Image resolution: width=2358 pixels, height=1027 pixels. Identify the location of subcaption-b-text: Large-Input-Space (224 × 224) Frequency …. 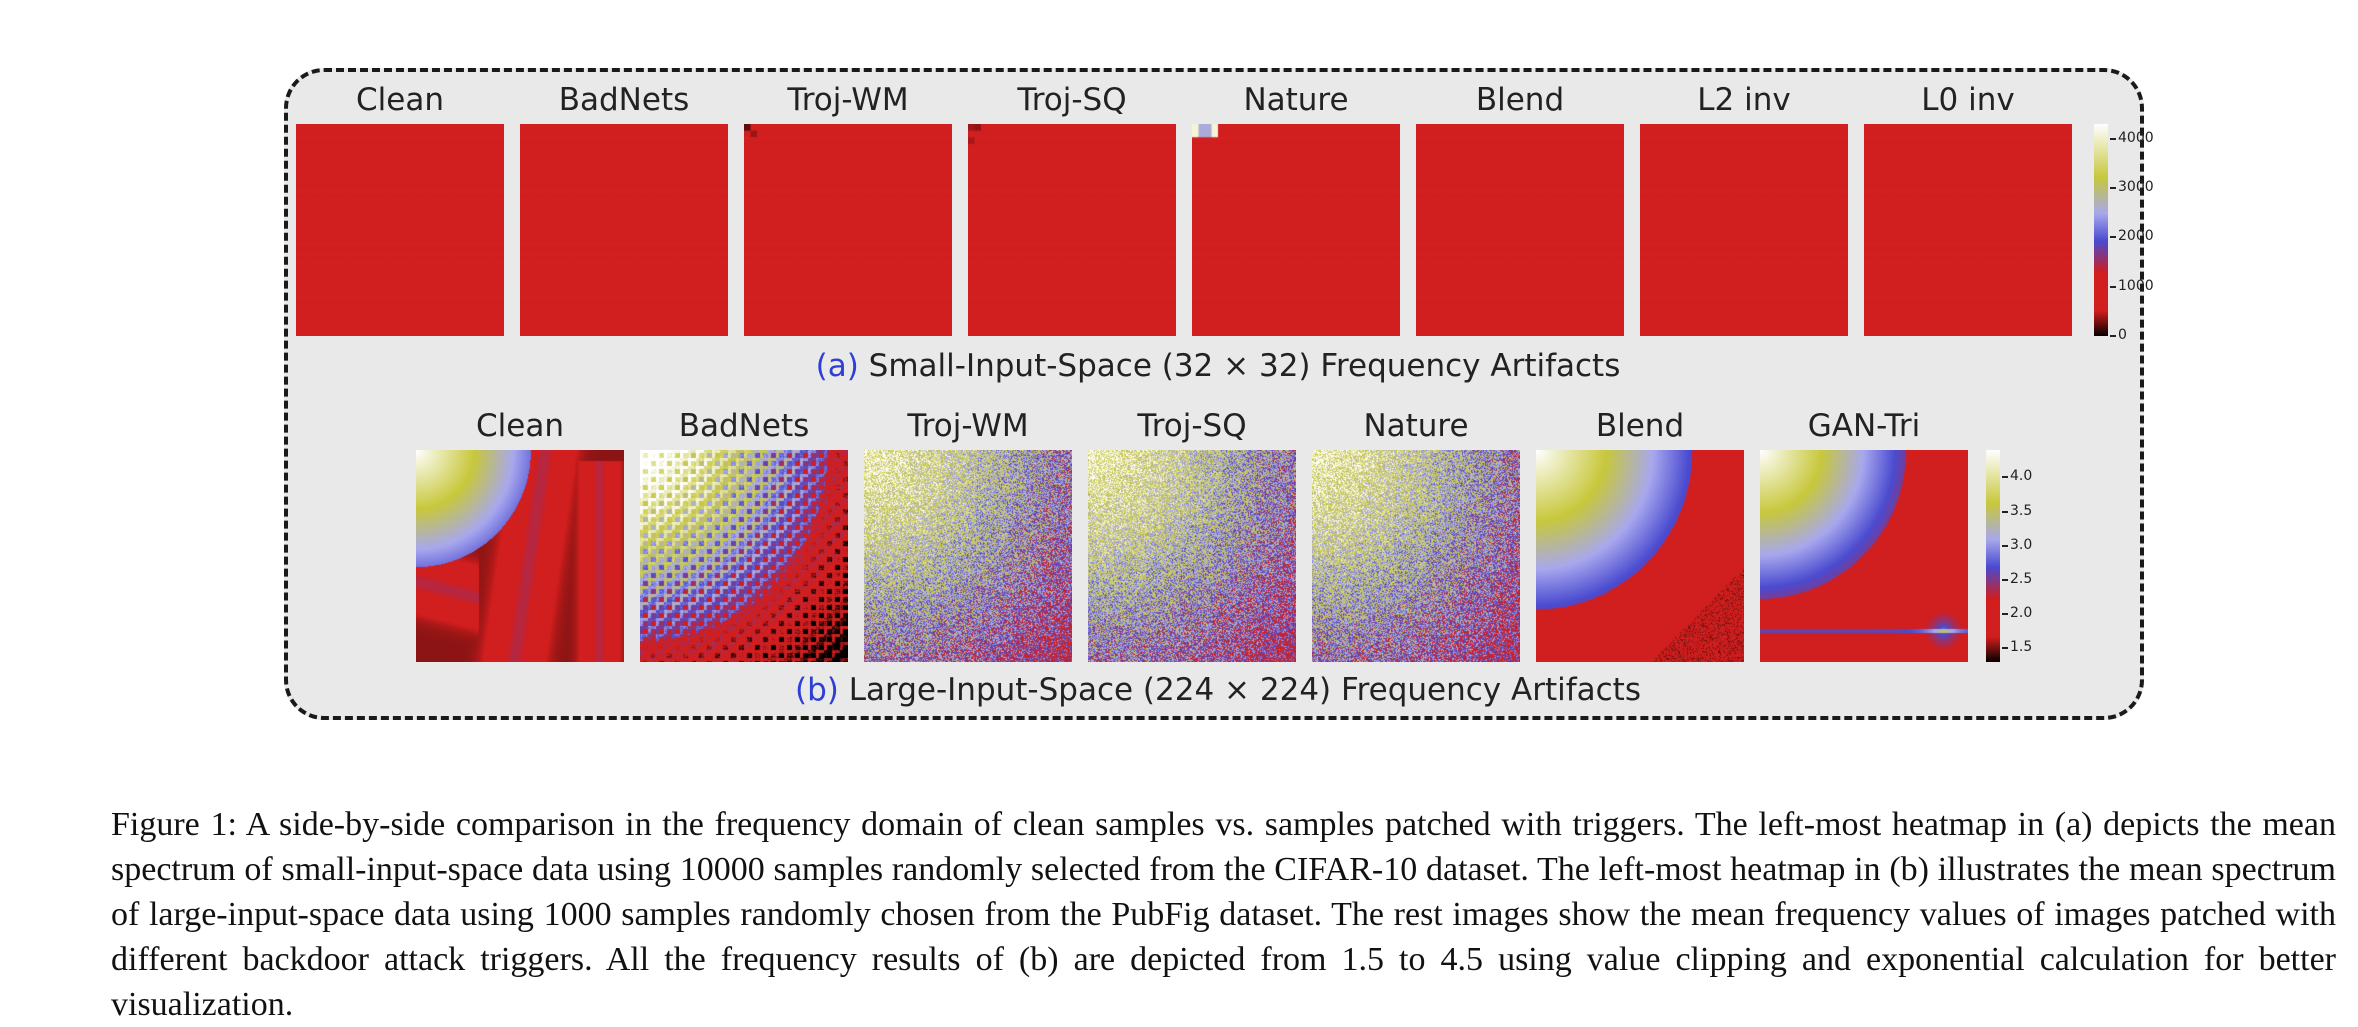
(1239, 690).